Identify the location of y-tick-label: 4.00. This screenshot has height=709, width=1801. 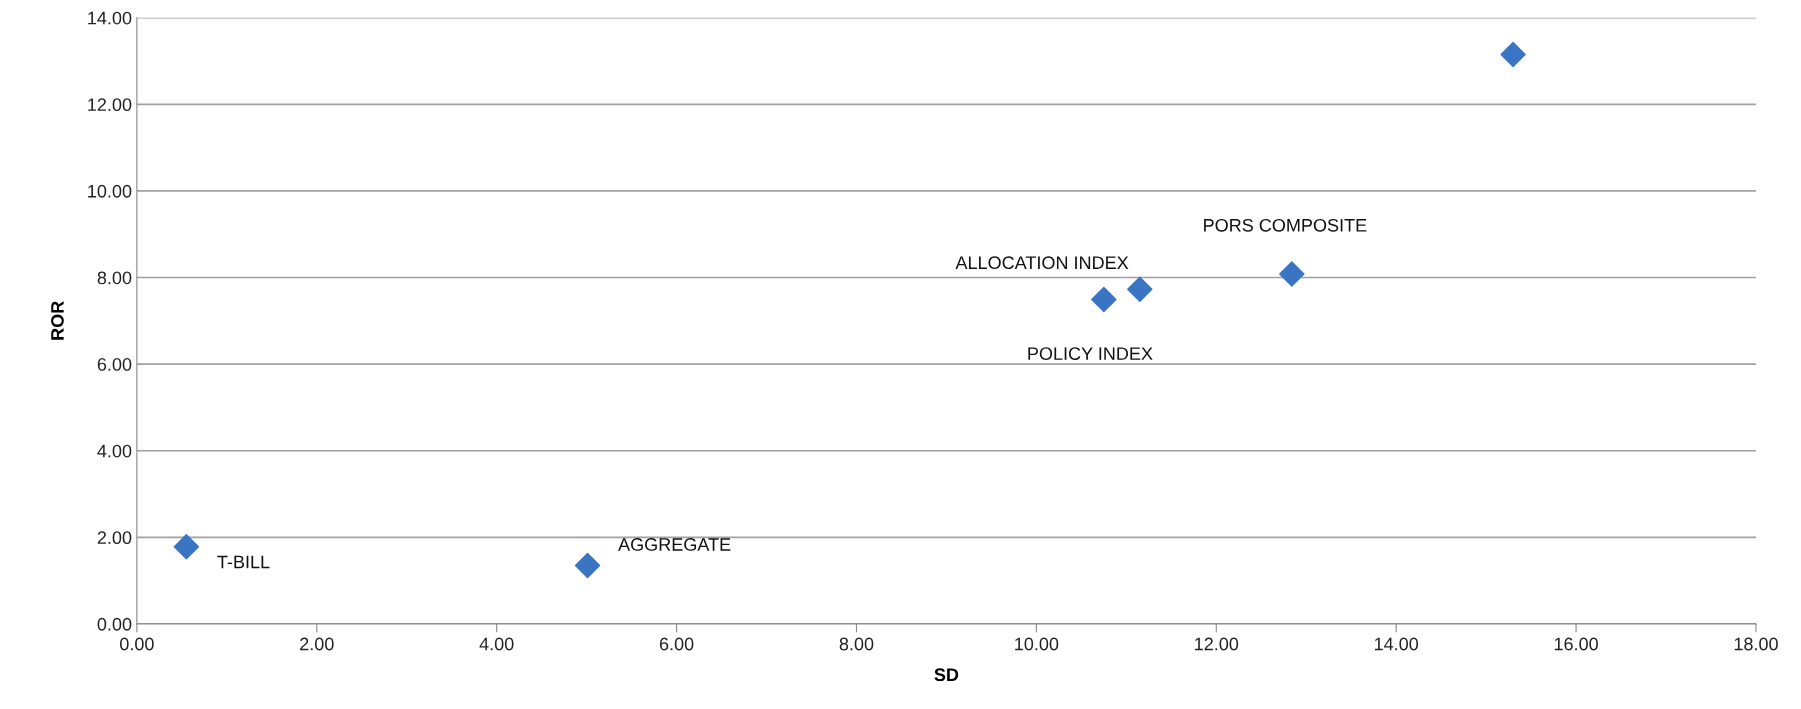
(114, 451).